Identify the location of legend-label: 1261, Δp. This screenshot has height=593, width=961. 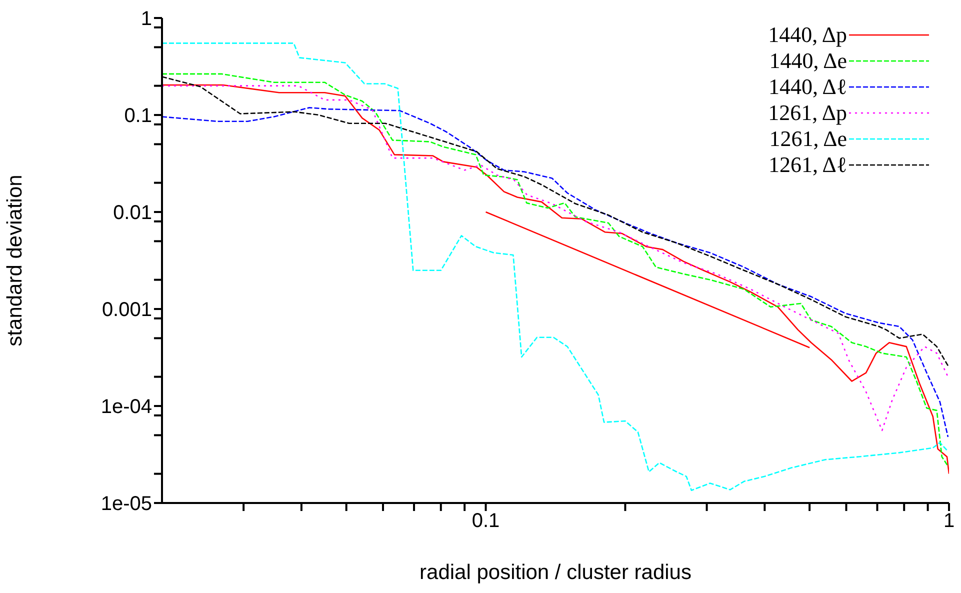
(807, 113).